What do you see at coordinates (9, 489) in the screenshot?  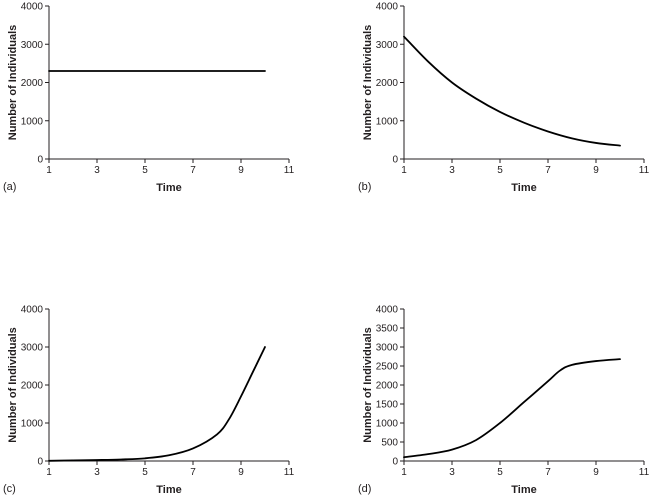 I see `panel-label: (c)` at bounding box center [9, 489].